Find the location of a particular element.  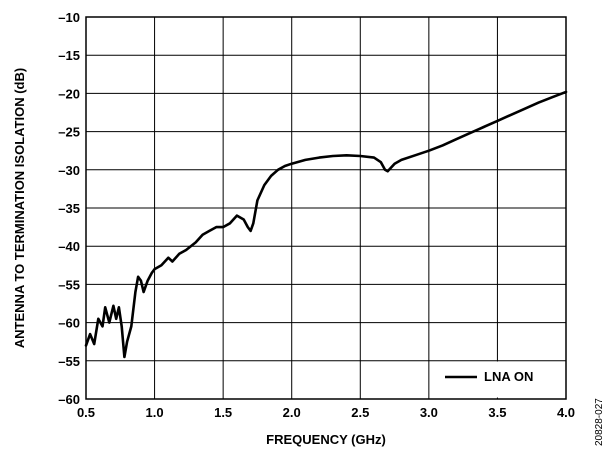

figure-code: 20828-027 is located at coordinates (599, 422).